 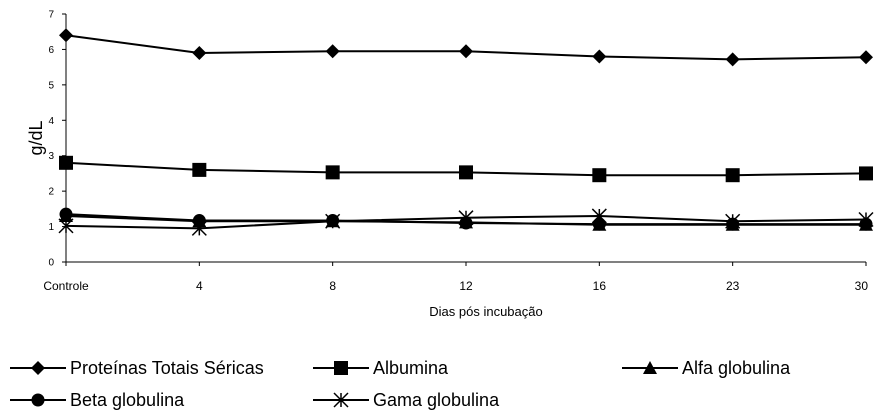 I want to click on x-axis-title: Dias pós incubação, so click(x=485, y=311).